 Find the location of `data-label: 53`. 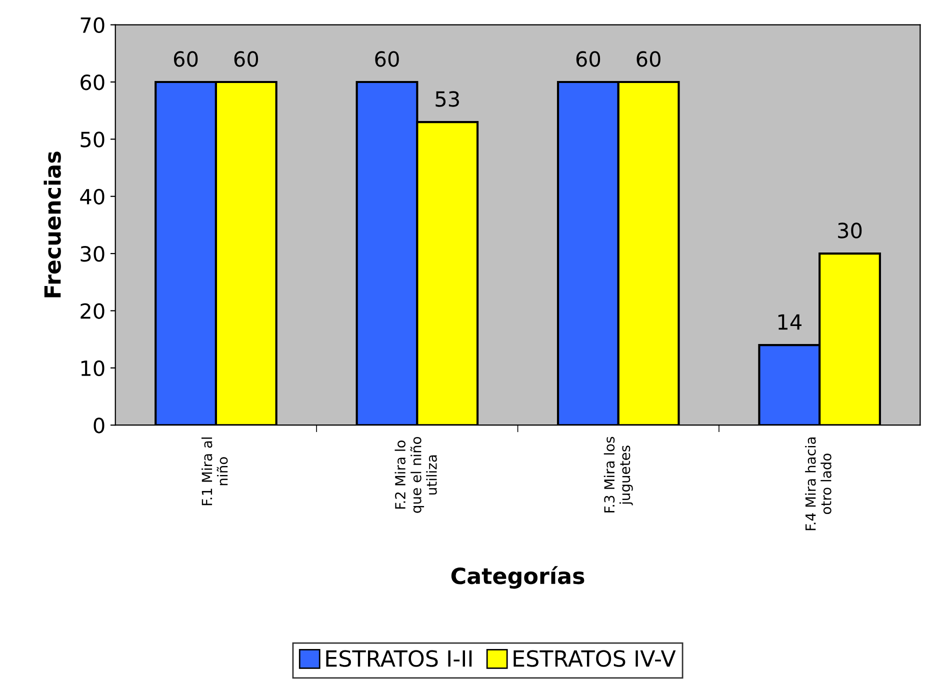

data-label: 53 is located at coordinates (447, 99).